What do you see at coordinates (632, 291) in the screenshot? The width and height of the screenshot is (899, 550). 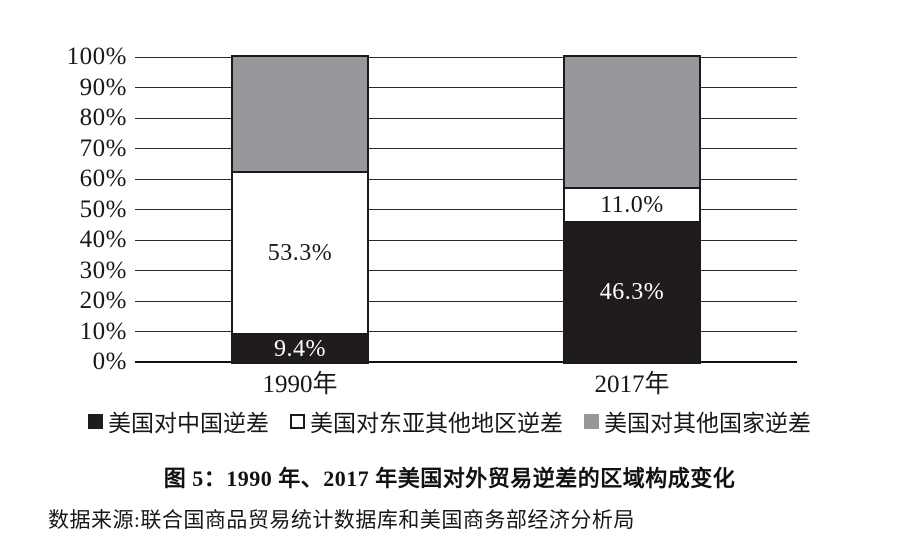 I see `bar-segment-美国对中国逆差: 46.3%` at bounding box center [632, 291].